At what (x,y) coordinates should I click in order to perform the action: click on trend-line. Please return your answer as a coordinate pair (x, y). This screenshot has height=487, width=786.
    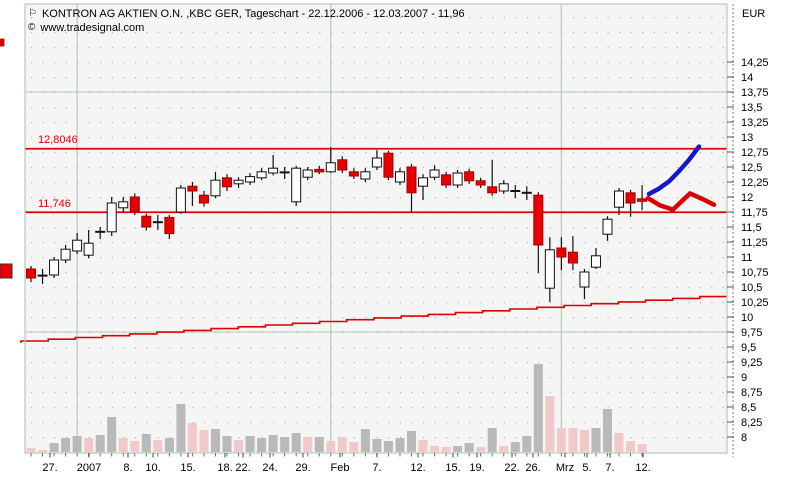
    Looking at the image, I should click on (373, 319).